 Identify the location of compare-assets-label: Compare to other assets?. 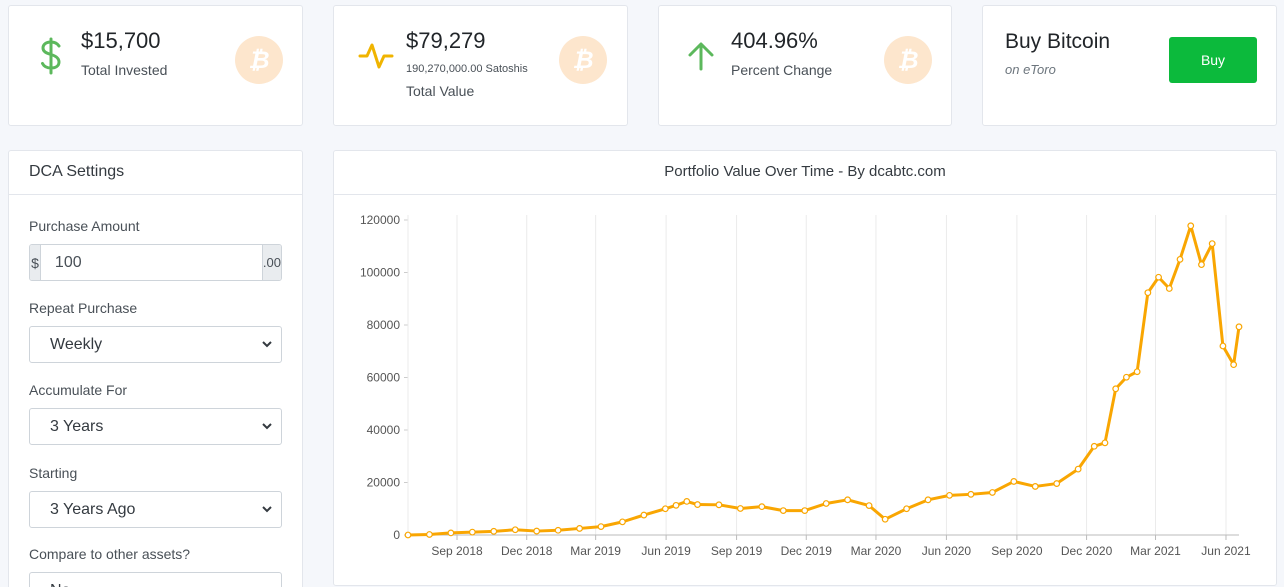
(110, 554).